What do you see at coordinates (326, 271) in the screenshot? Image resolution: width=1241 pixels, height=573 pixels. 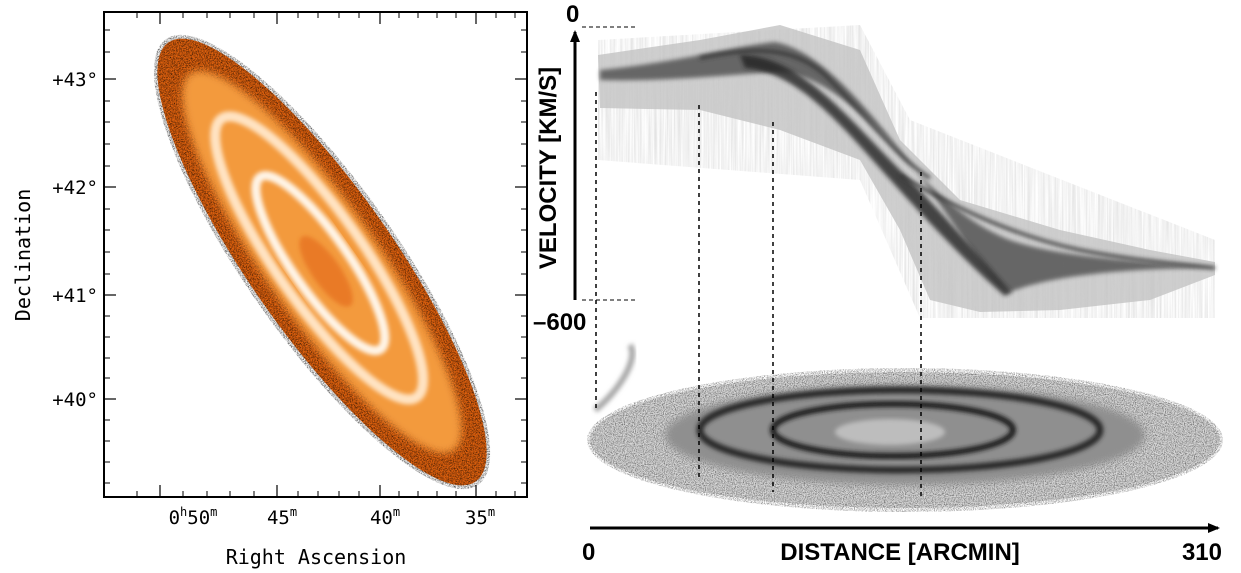 I see `galaxy-core` at bounding box center [326, 271].